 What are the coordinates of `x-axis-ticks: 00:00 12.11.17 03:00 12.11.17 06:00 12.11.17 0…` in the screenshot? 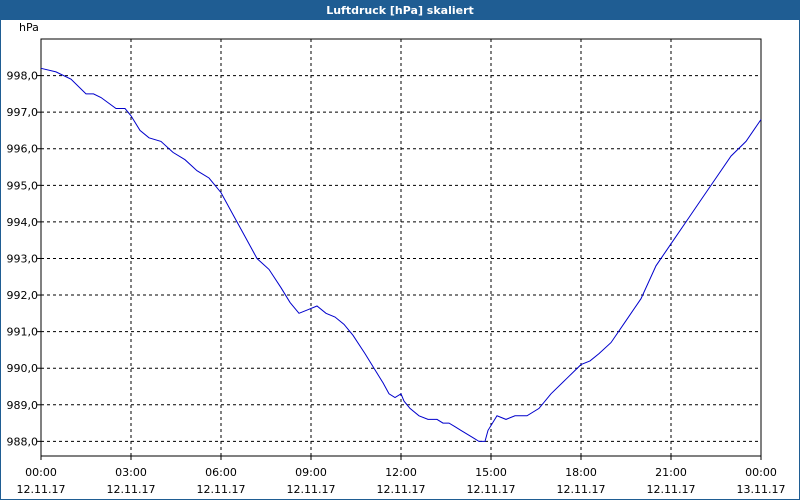 It's located at (401, 476).